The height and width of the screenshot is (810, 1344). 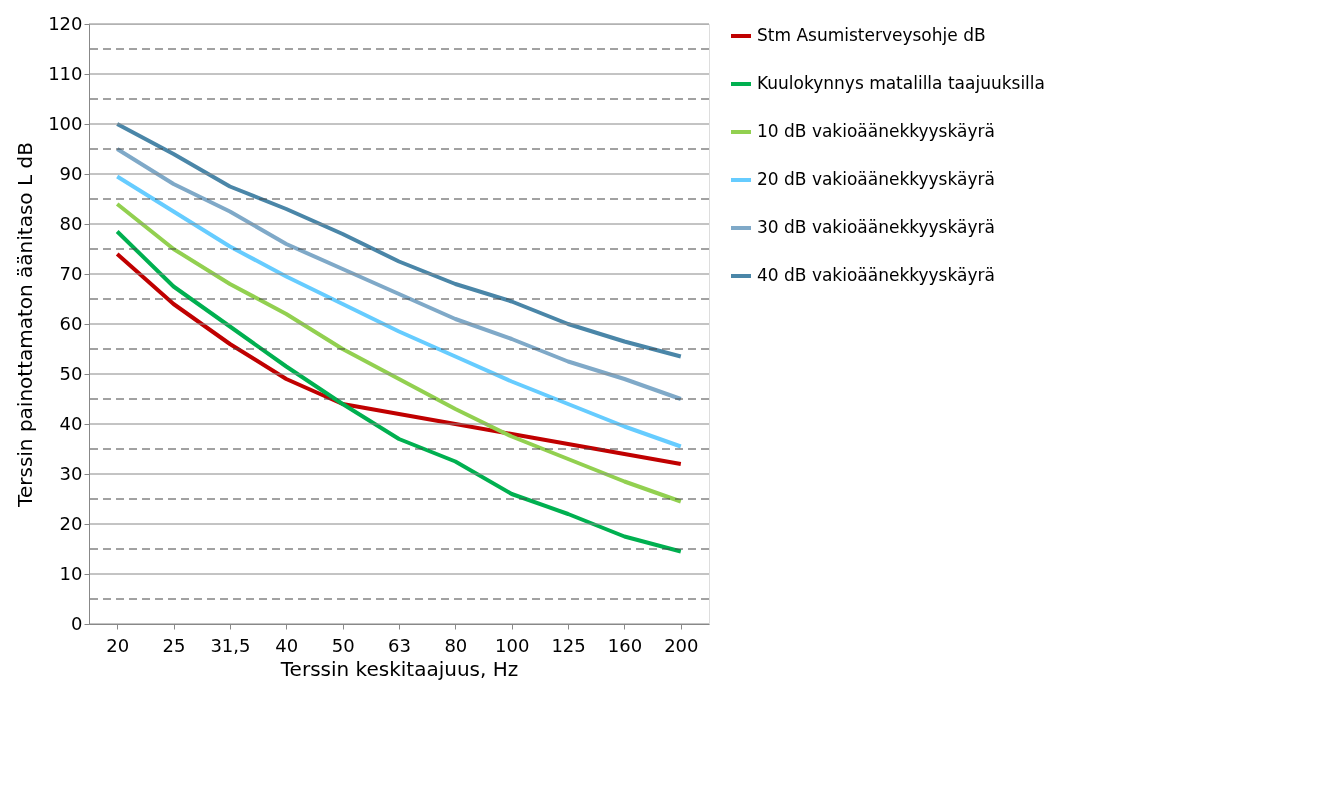 I want to click on y-tick-label: 70, so click(x=71, y=273).